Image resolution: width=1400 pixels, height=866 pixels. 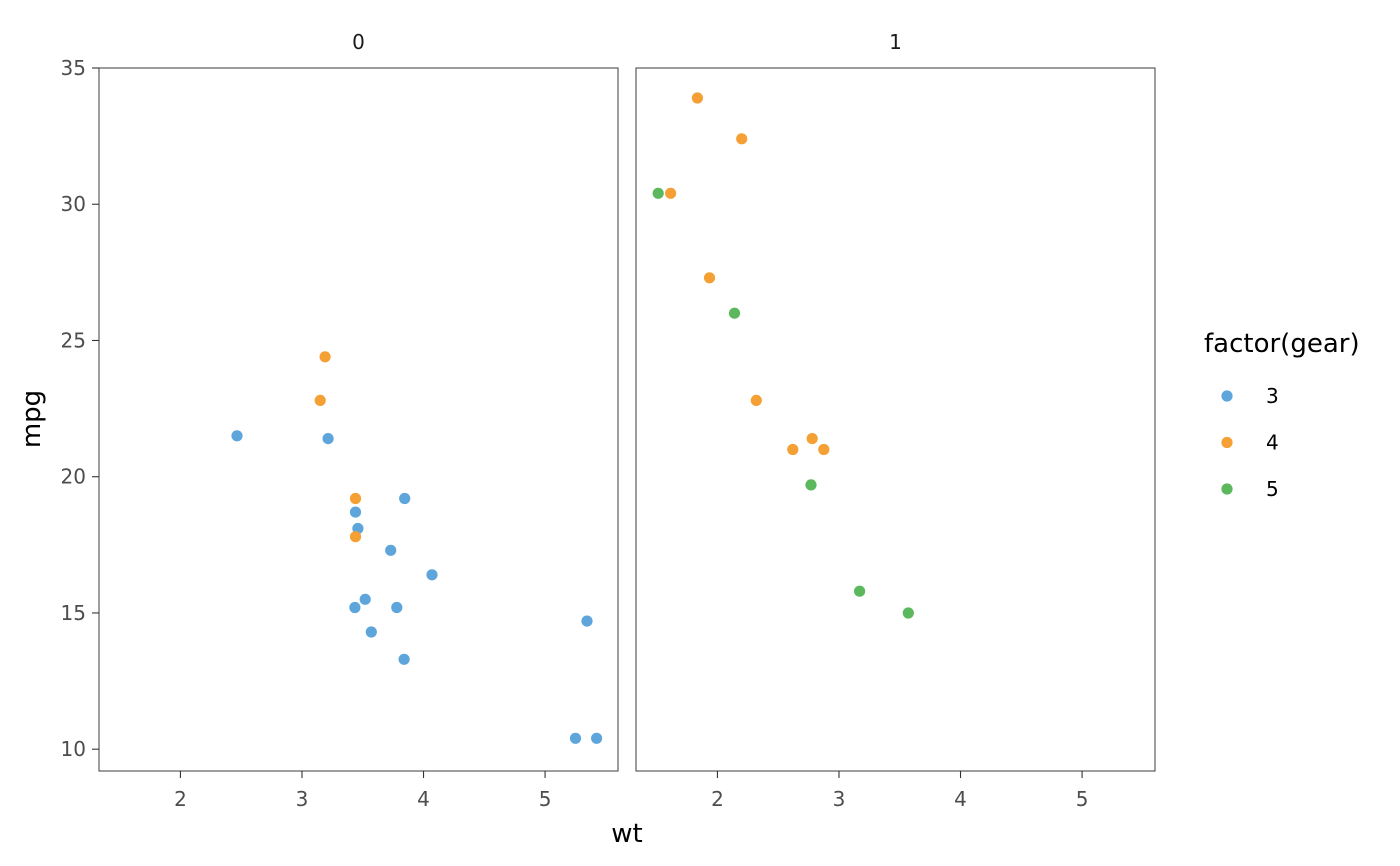 I want to click on y-tick-label: 10, so click(x=73, y=749).